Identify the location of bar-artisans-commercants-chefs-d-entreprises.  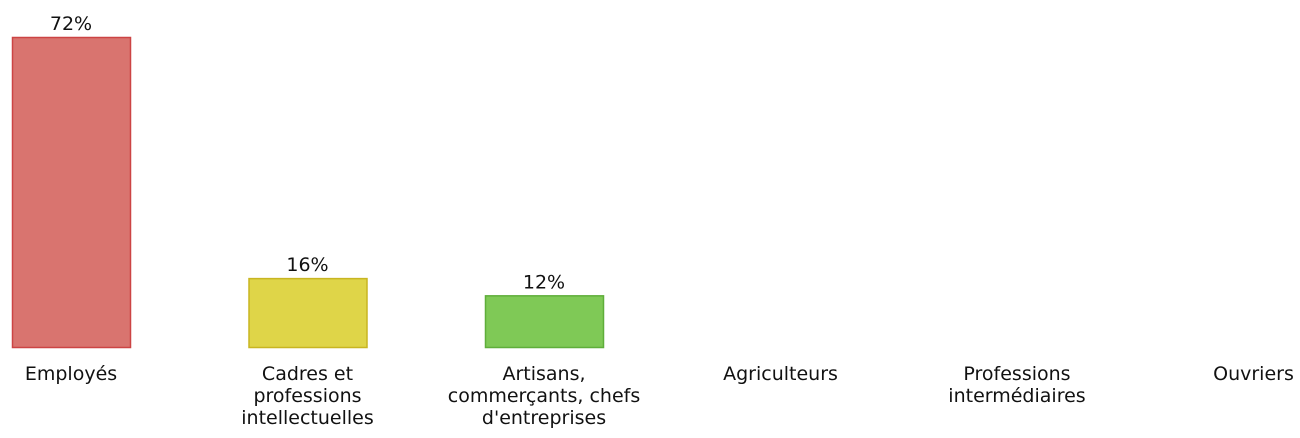
(544, 322).